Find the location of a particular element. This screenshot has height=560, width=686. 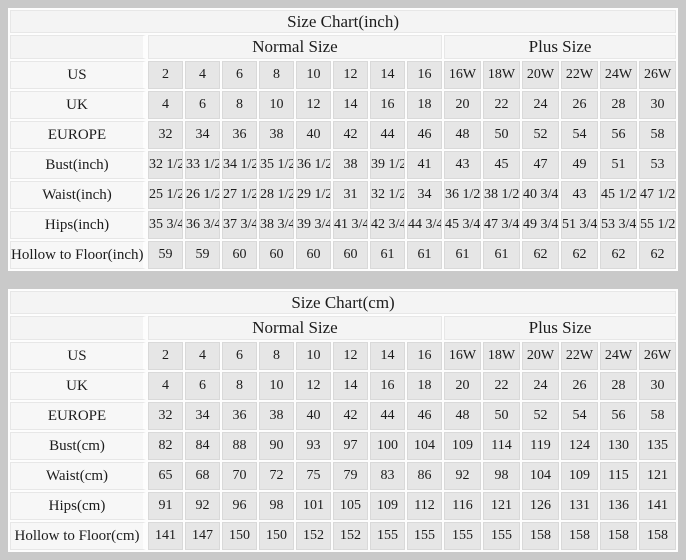

size-cell: 18W is located at coordinates (501, 356).